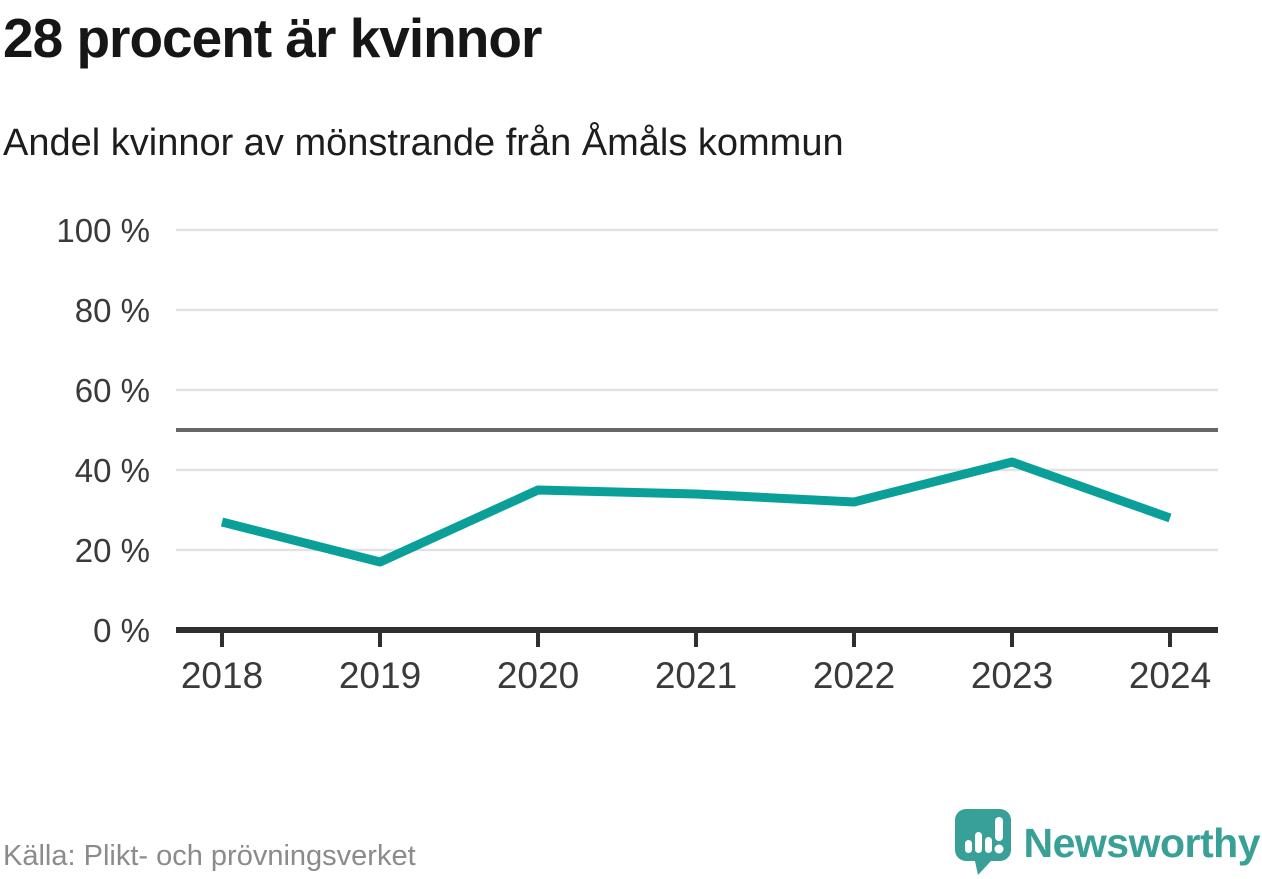  What do you see at coordinates (112, 390) in the screenshot?
I see `y-tick-label: 60 %` at bounding box center [112, 390].